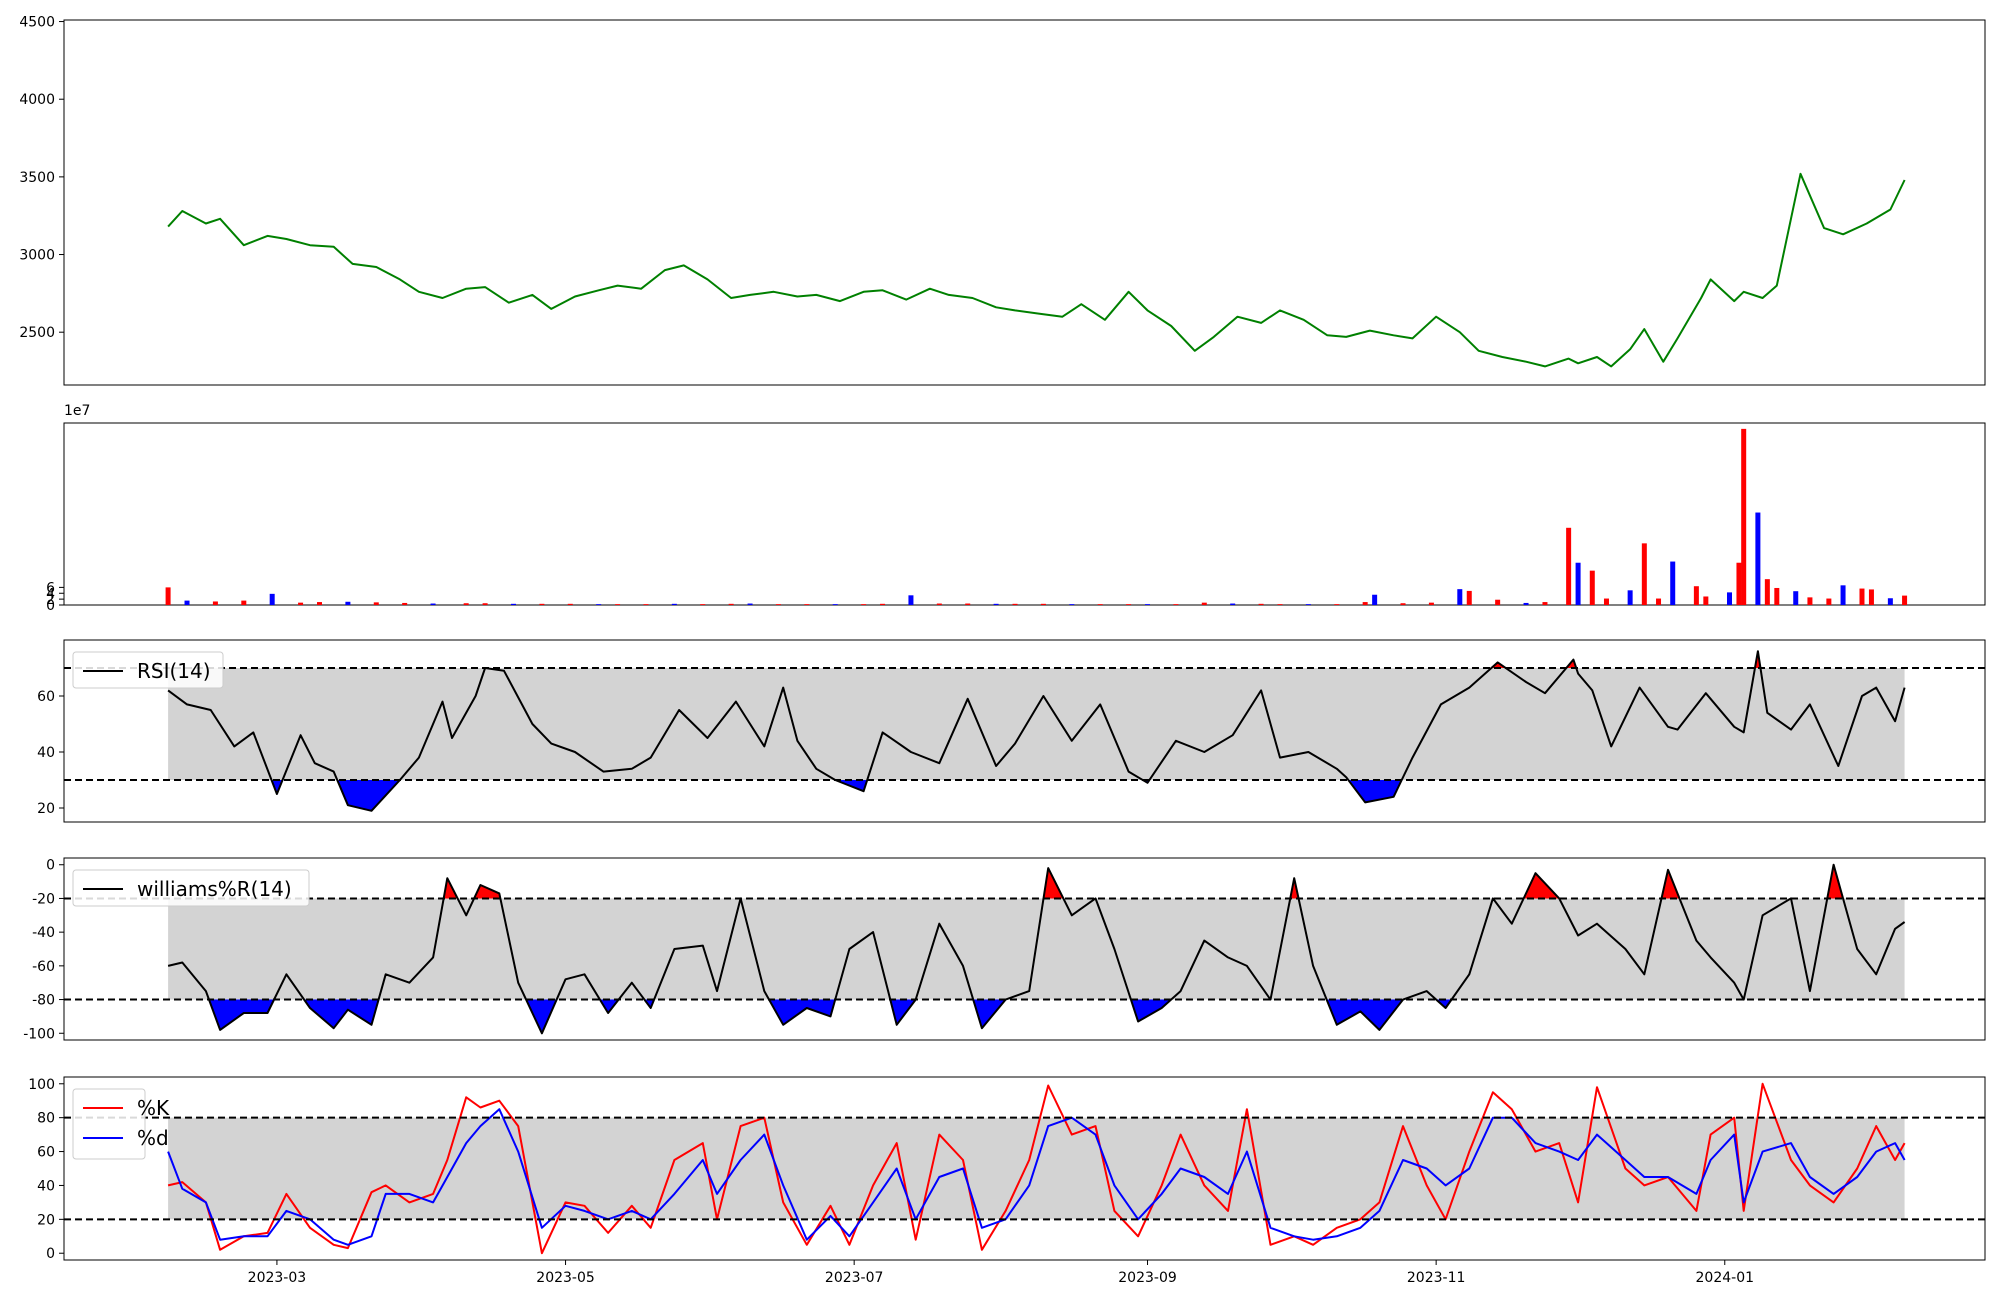  I want to click on 4-ytick-label: 80, so click(46, 1119).